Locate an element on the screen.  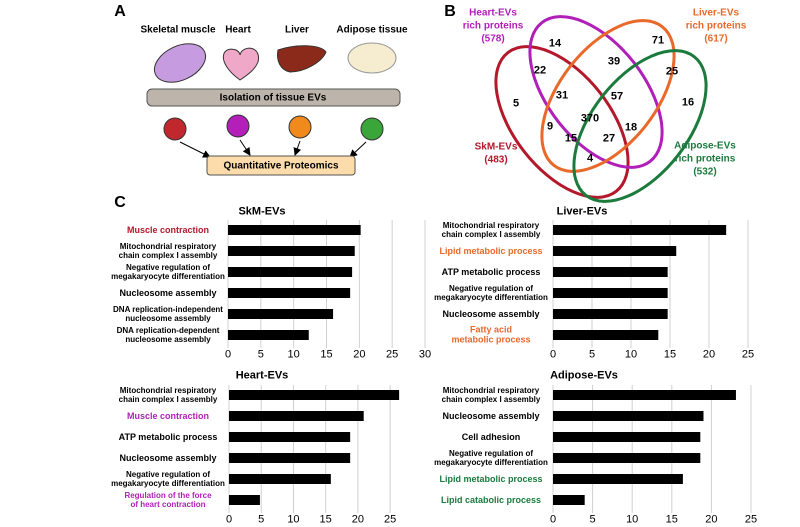
panel-label: B is located at coordinates (450, 11).